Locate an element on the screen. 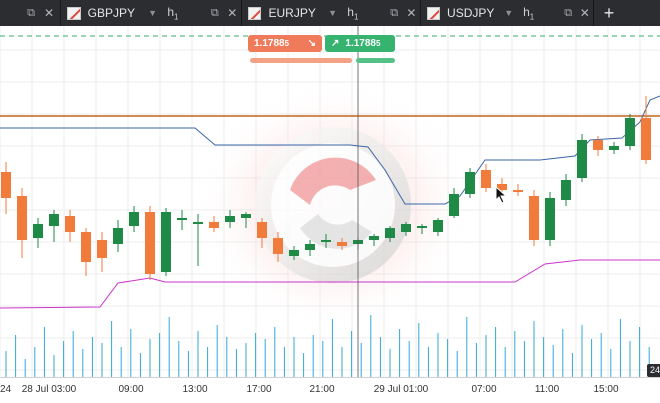  buy-price: 1.17885 is located at coordinates (363, 43).